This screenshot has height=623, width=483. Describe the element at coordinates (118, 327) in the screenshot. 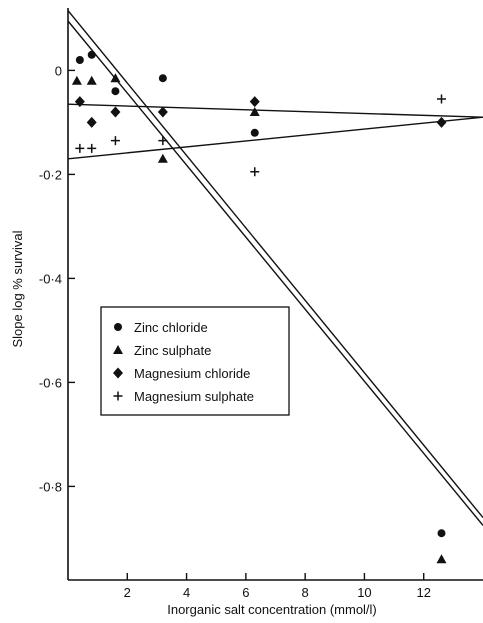

I see `legend-marker-zinc-chloride` at that location.